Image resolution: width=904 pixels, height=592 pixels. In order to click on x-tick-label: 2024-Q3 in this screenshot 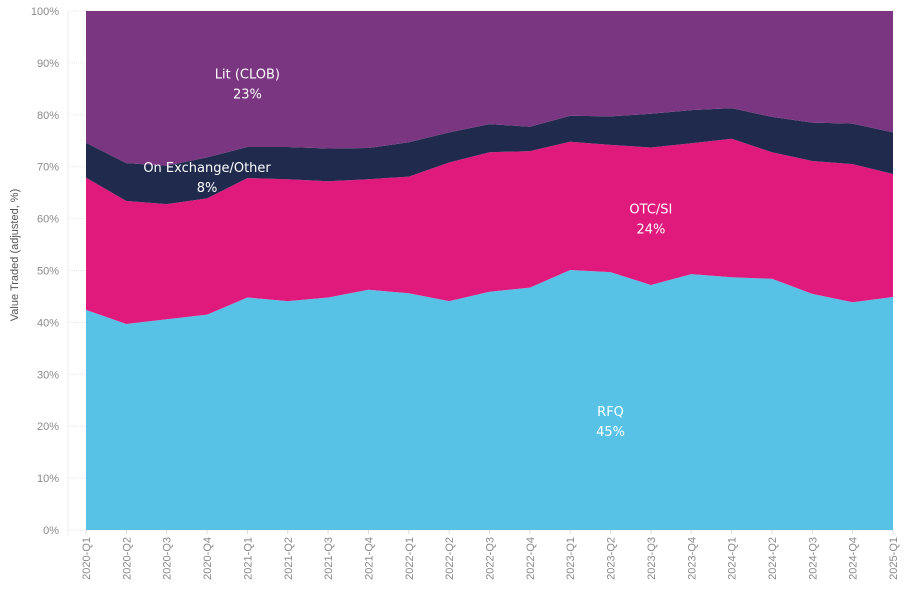, I will do `click(813, 558)`.